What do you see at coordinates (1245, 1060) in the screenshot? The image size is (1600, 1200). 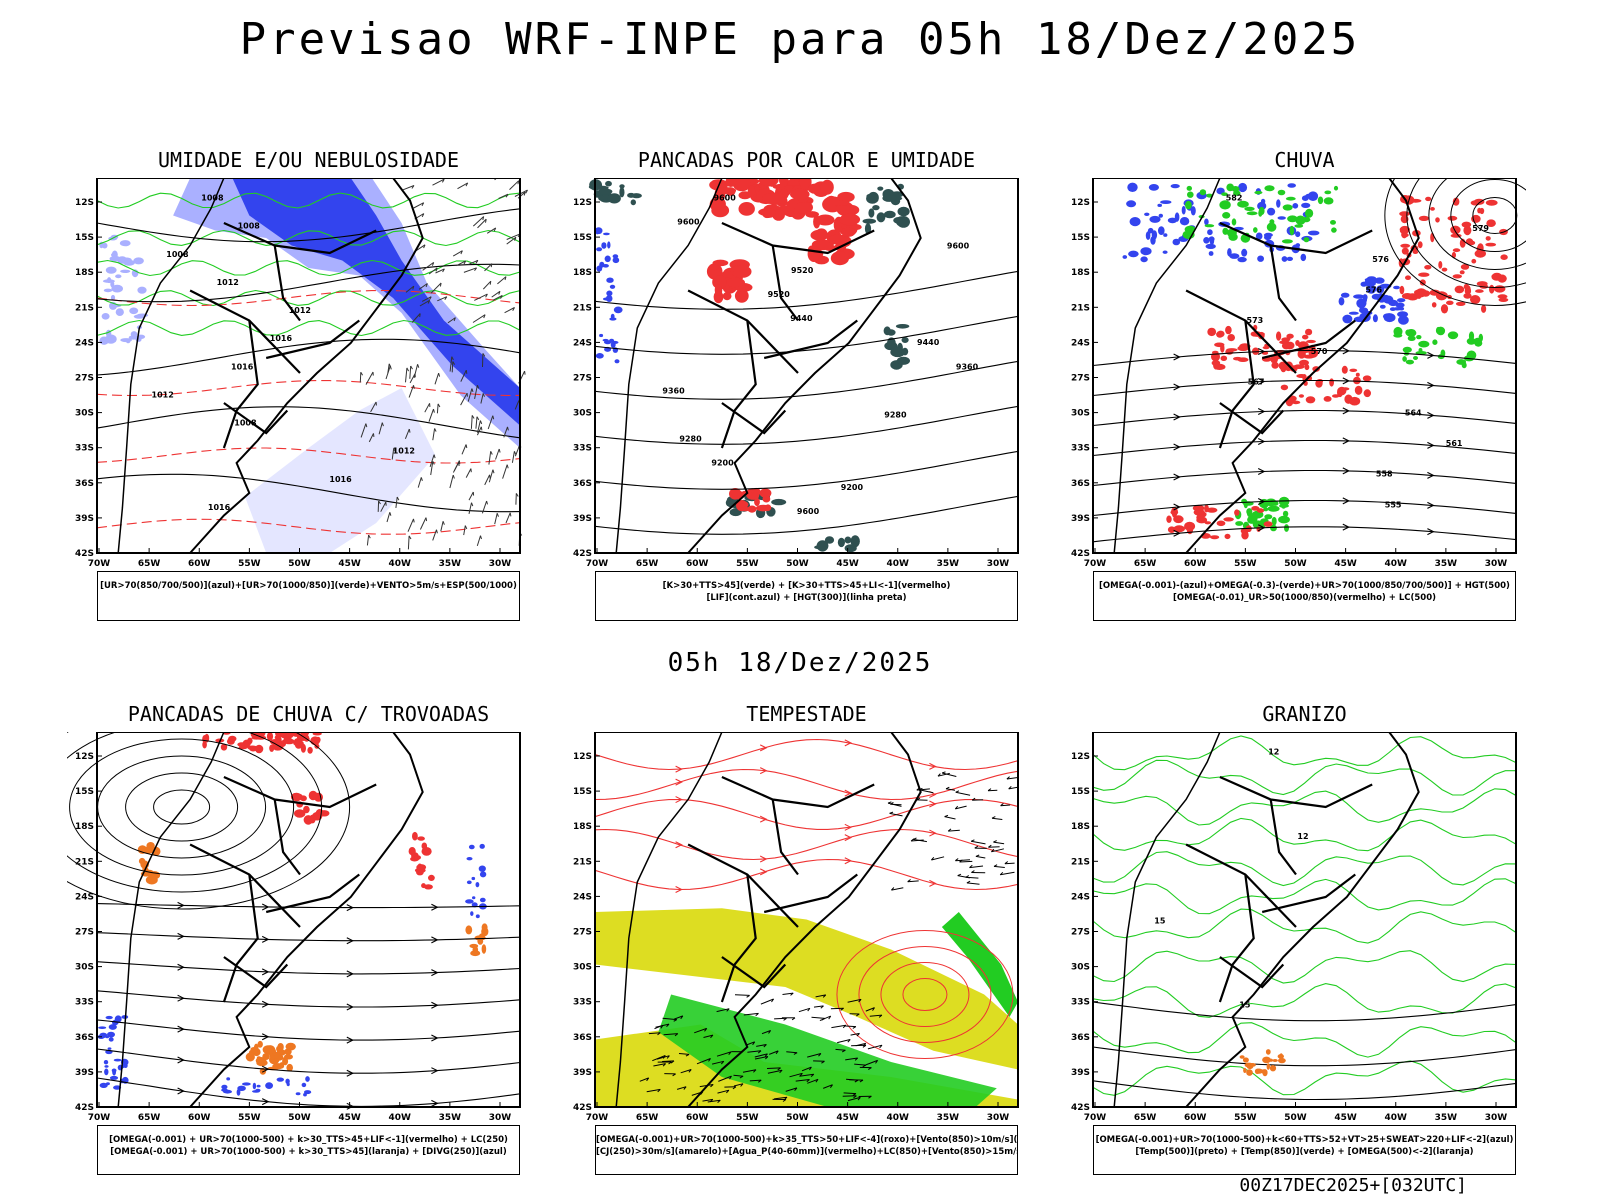 I see `omega-cell` at bounding box center [1245, 1060].